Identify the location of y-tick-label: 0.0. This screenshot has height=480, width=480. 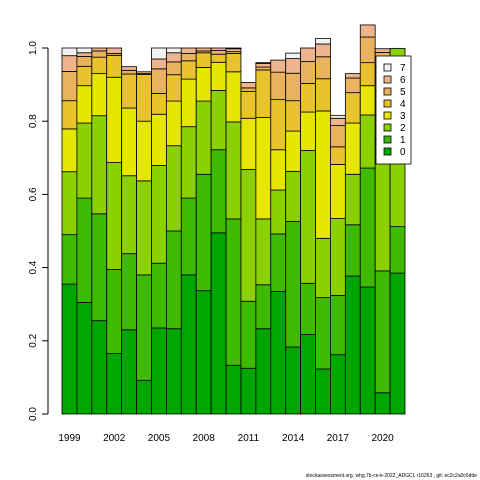
(33, 414).